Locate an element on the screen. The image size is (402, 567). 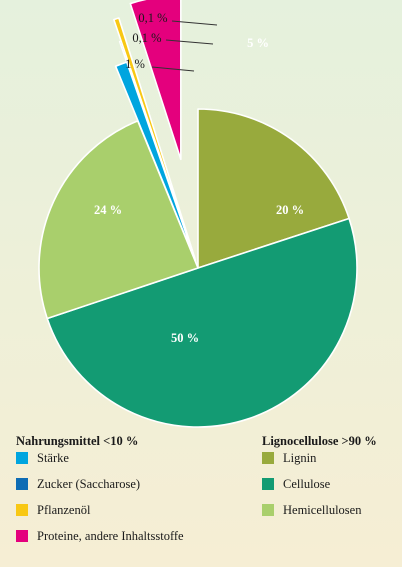
legend-item-0: Stärke is located at coordinates (42, 458).